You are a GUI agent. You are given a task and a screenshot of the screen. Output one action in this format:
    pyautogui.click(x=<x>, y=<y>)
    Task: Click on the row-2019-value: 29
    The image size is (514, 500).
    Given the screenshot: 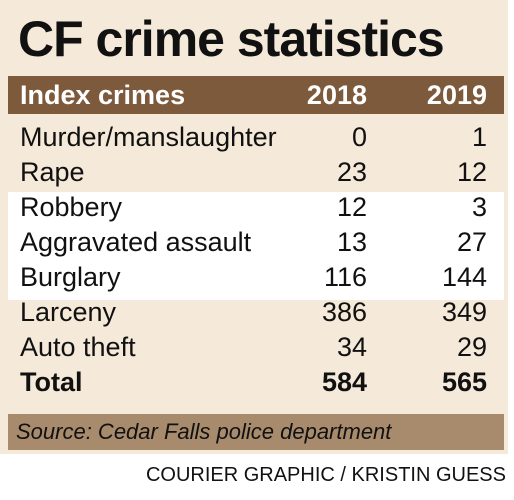 What is the action you would take?
    pyautogui.click(x=471, y=347)
    